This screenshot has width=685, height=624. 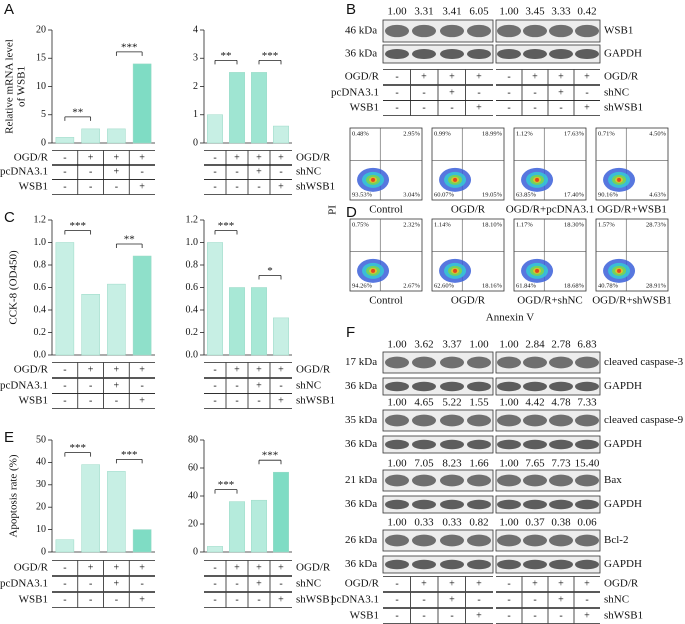 I want to click on y-tick-label: 30, so click(x=41, y=484).